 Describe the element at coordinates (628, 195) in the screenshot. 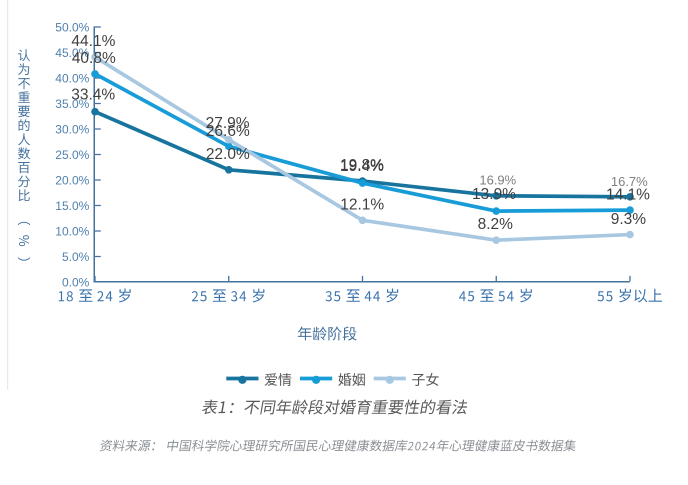

I see `svg-text: 14.1%` at that location.